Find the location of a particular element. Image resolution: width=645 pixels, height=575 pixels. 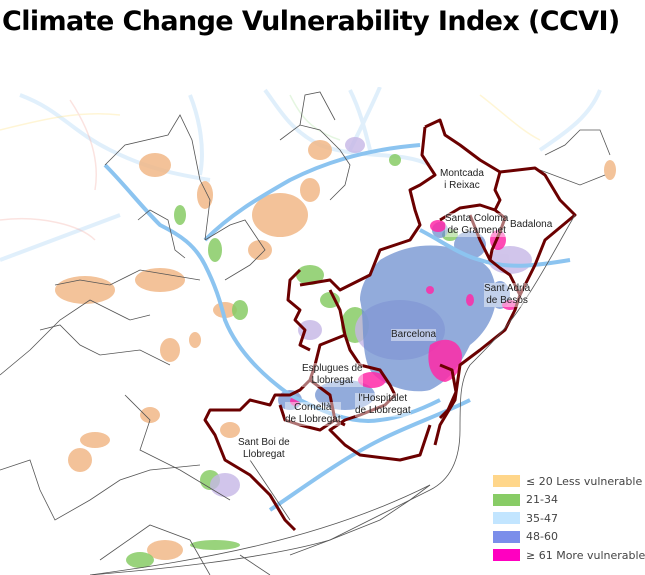

label-line: Badalona is located at coordinates (531, 224).